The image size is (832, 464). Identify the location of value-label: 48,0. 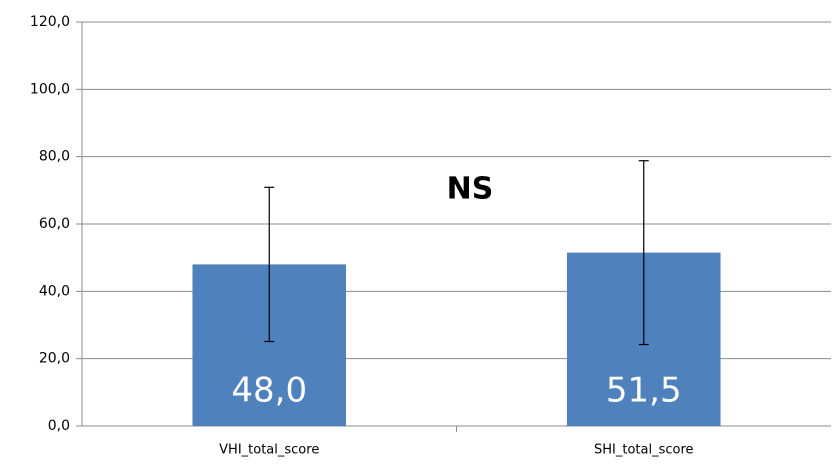
(269, 391).